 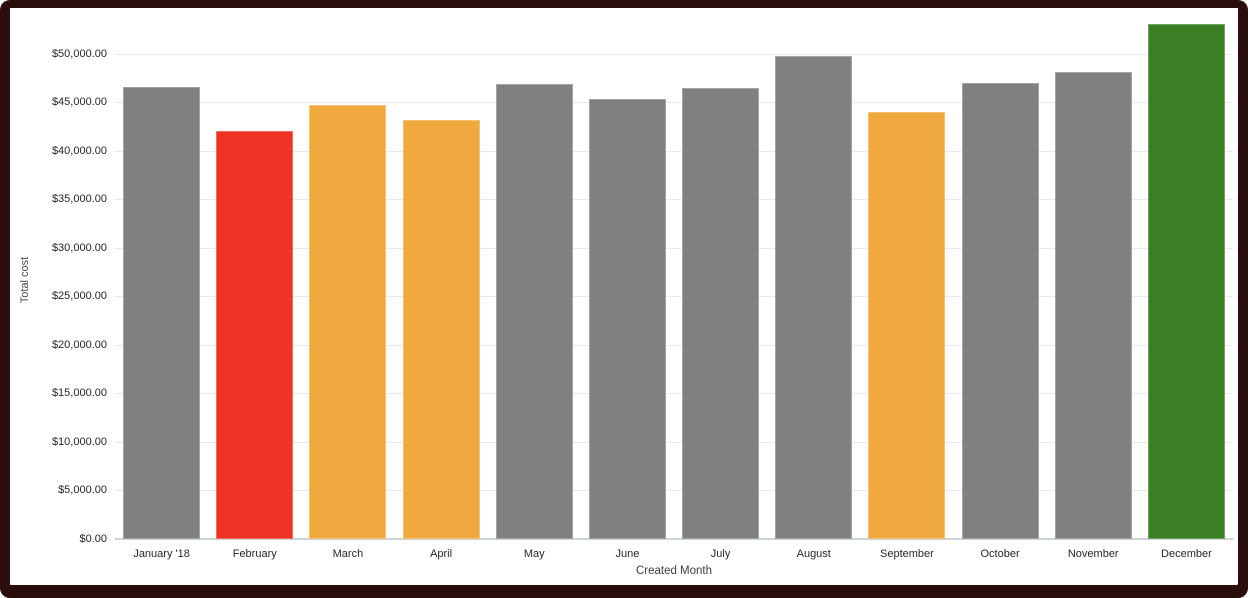 What do you see at coordinates (907, 554) in the screenshot?
I see `x-tick-label: September` at bounding box center [907, 554].